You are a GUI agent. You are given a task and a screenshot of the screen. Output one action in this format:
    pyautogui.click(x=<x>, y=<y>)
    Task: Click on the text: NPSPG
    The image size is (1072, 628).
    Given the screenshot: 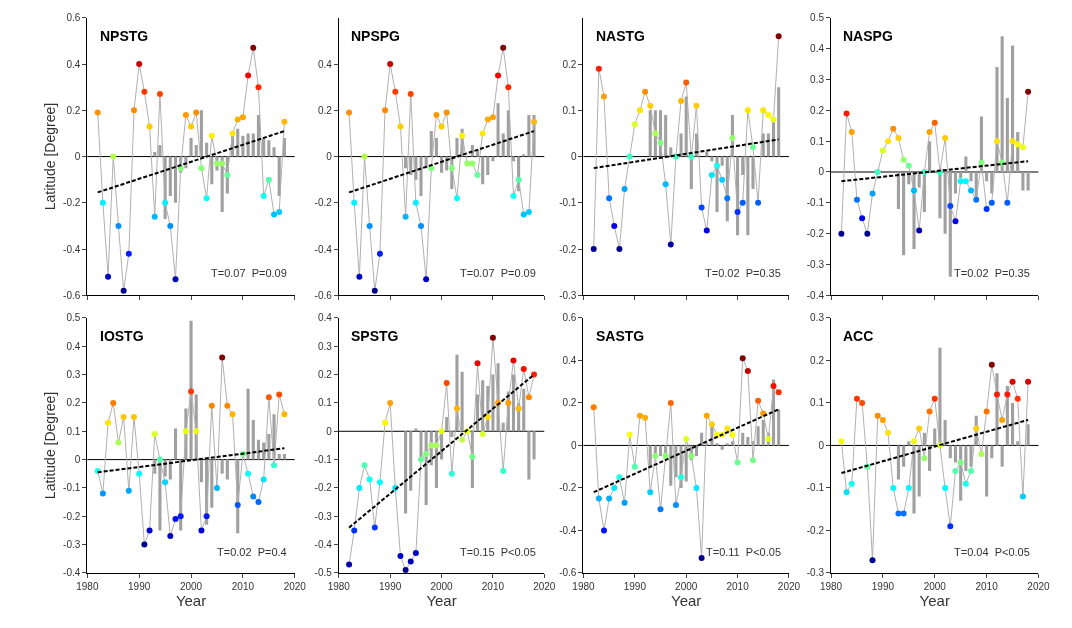 What is the action you would take?
    pyautogui.click(x=376, y=36)
    